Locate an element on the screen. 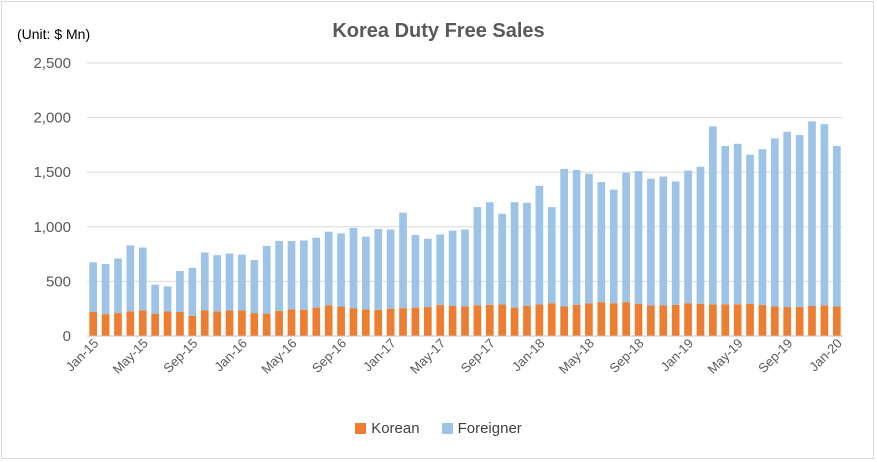 This screenshot has height=462, width=877. x-tick-label: Jan-19 is located at coordinates (676, 355).